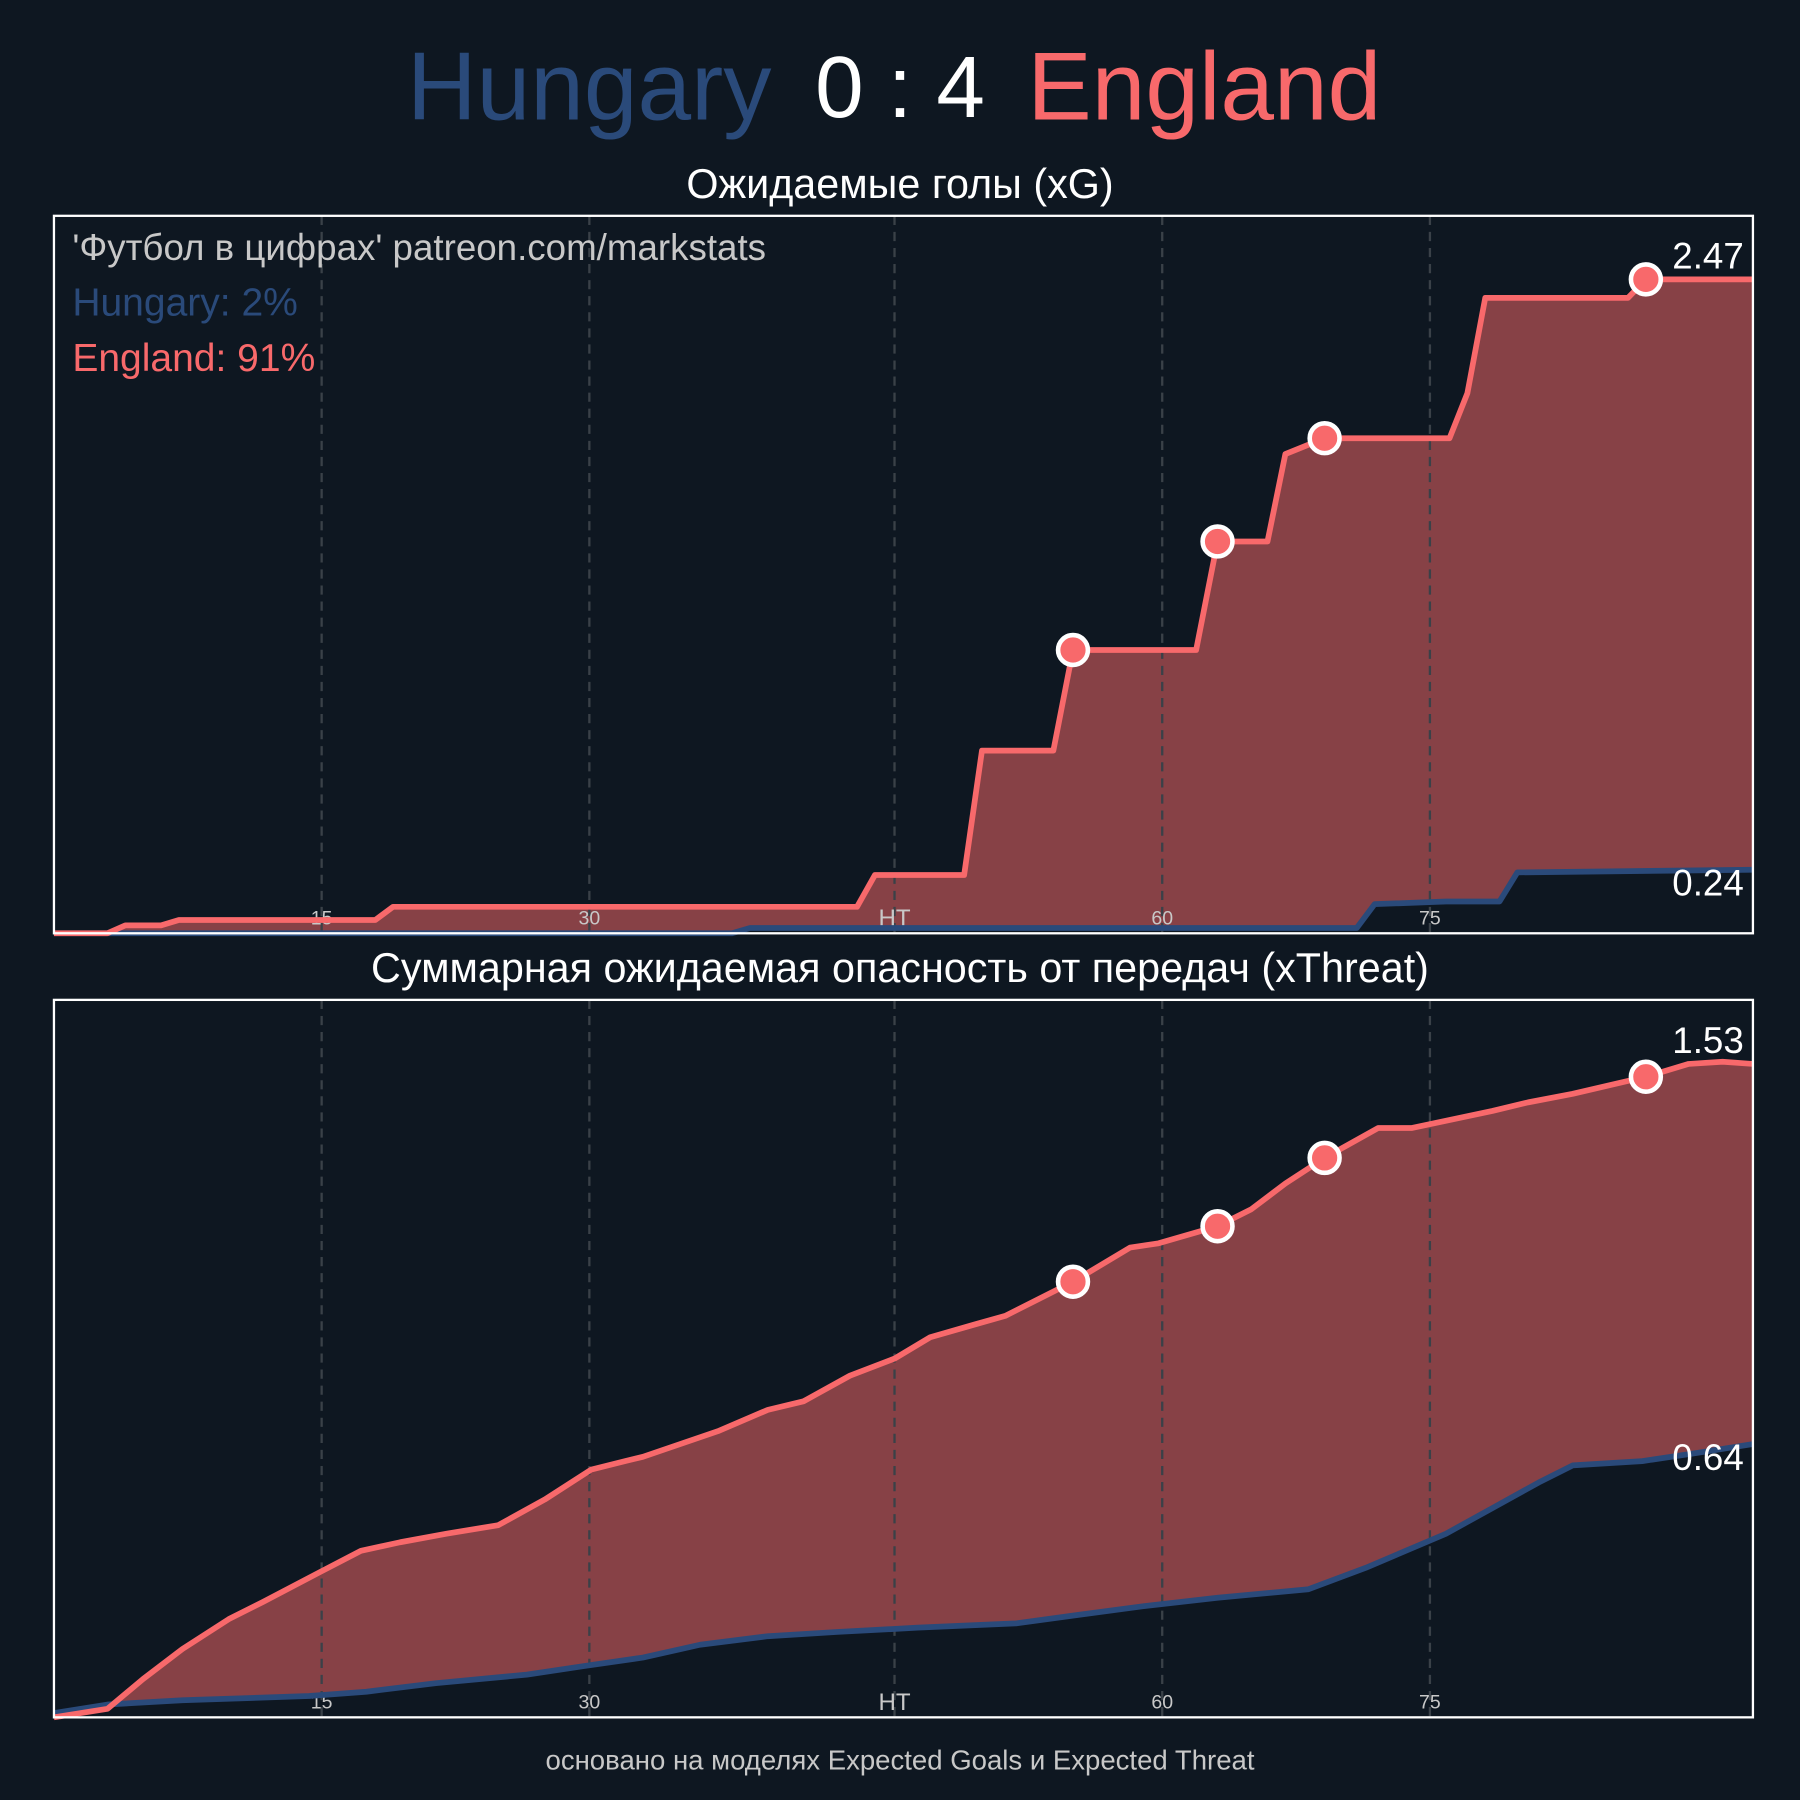 The height and width of the screenshot is (1800, 1800). Describe the element at coordinates (589, 87) in the screenshot. I see `home-team: Hungary` at that location.